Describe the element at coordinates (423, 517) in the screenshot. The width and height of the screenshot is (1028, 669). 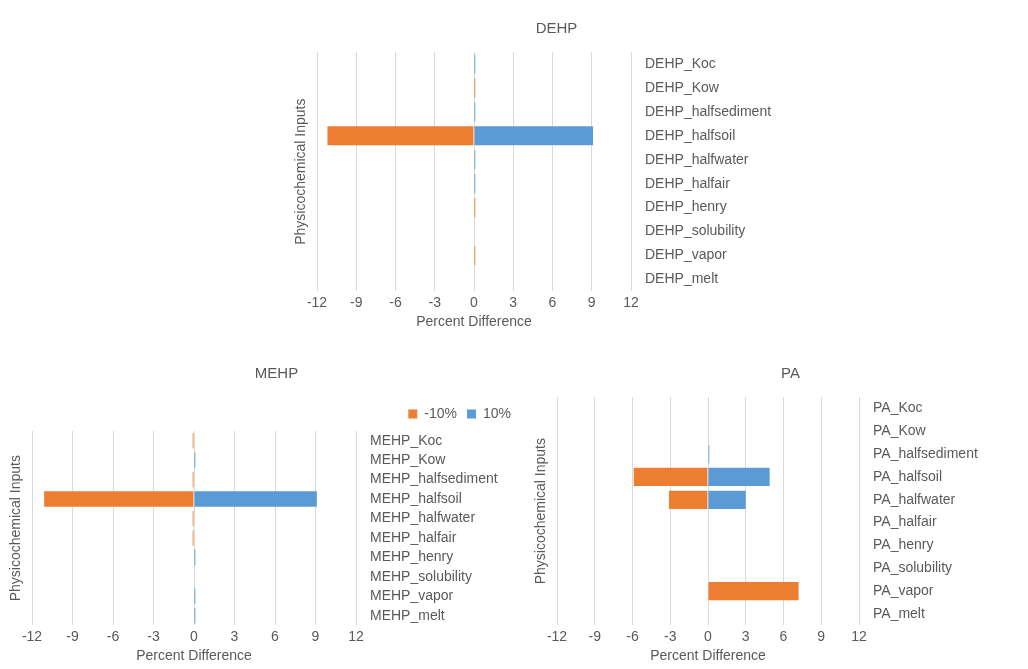
I see `y-tick-label: MEHP_halfwater` at that location.